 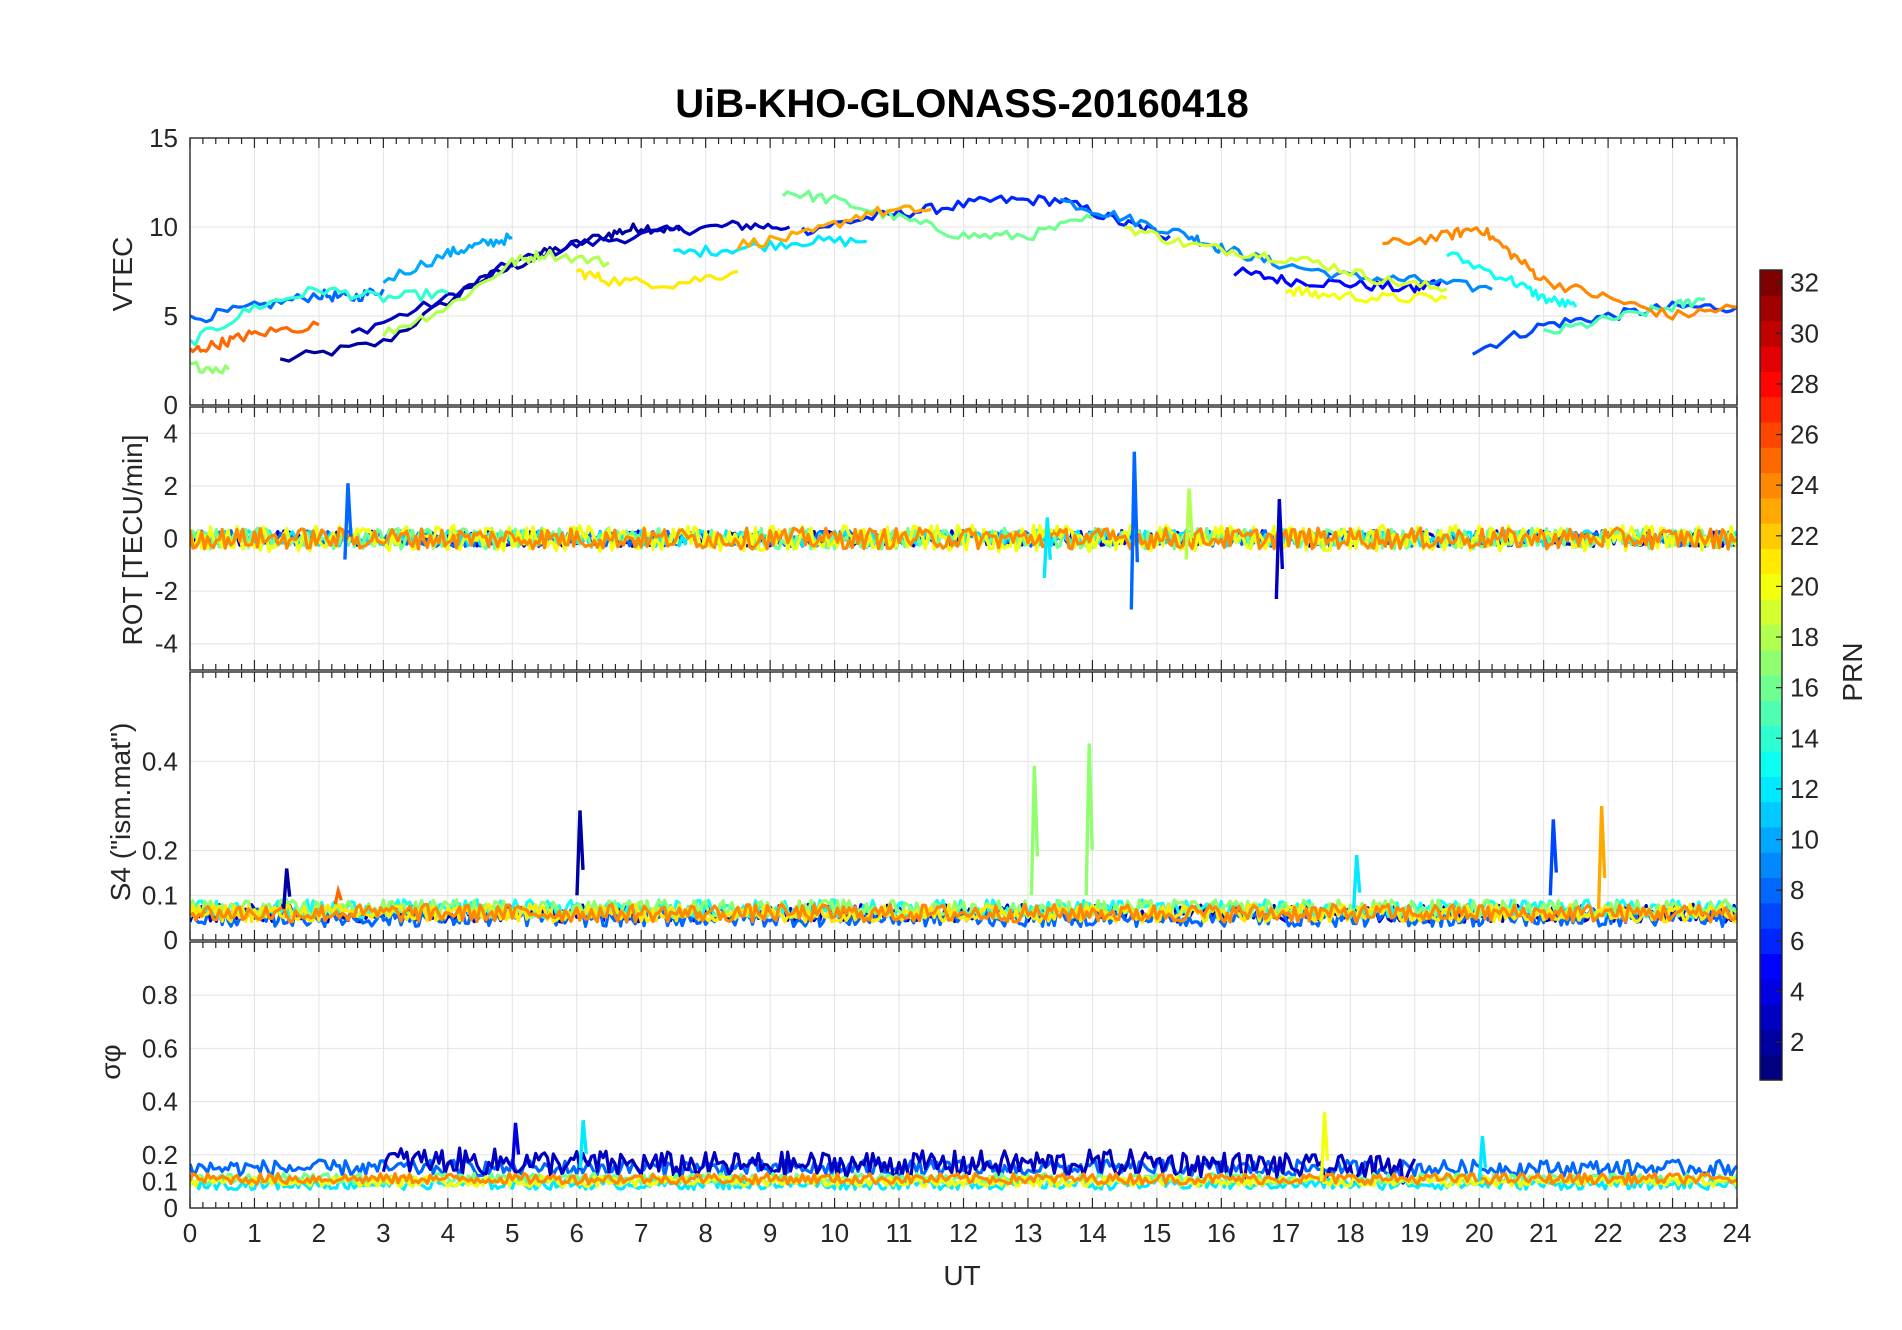 What do you see at coordinates (120, 812) in the screenshot?
I see `y-label-s4: S4 ("ism.mat")` at bounding box center [120, 812].